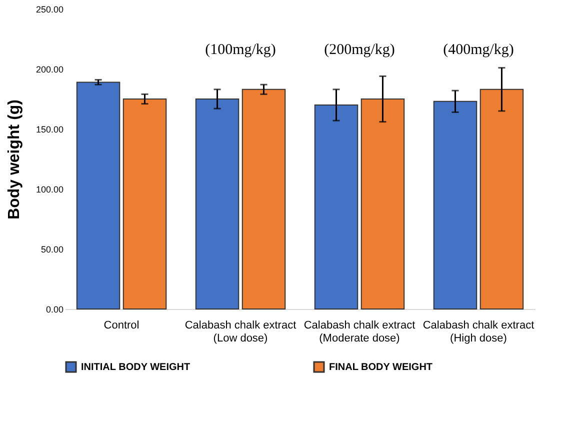 This screenshot has width=574, height=437. I want to click on y-tick-label: 200.00, so click(50, 69).